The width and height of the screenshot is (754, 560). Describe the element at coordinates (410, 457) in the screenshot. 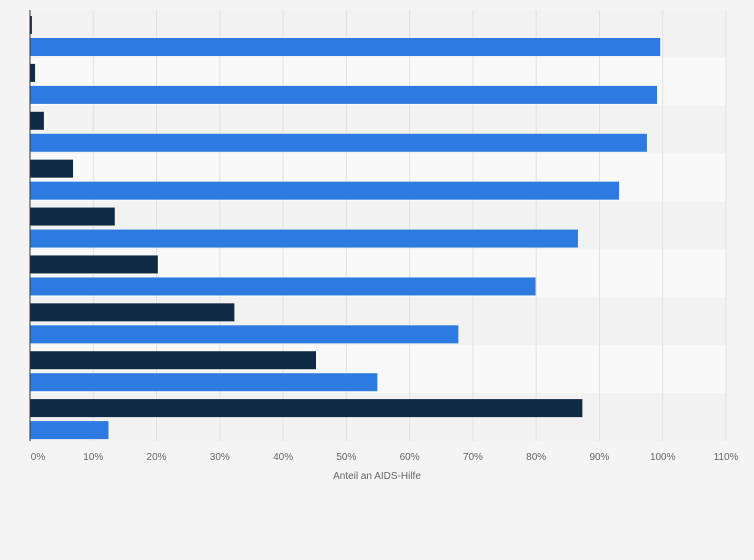

I see `x-tick-label: 60%` at that location.